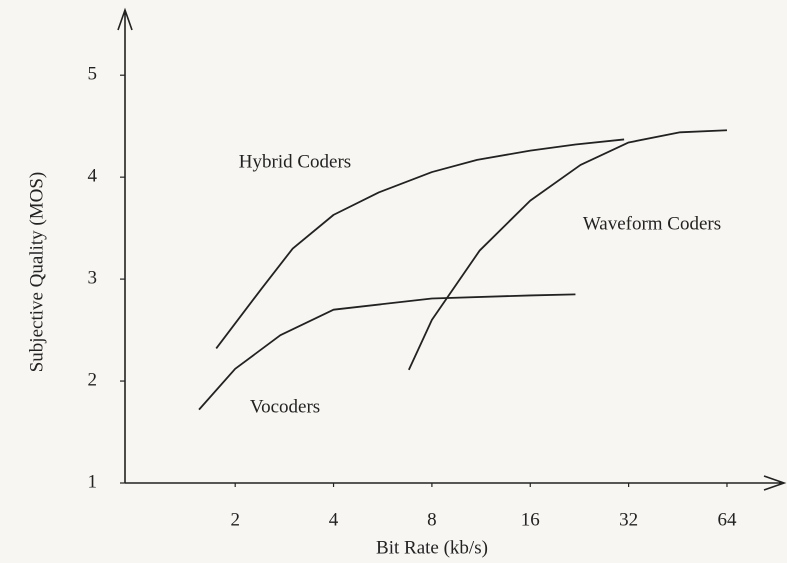  Describe the element at coordinates (456, 483) in the screenshot. I see `x-axis` at that location.